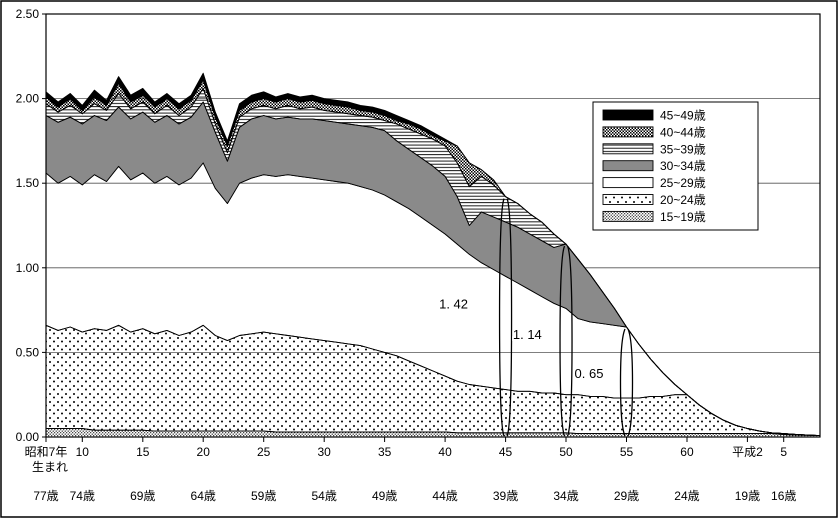  I want to click on x-axis-age-label: 39歳, so click(505, 496).